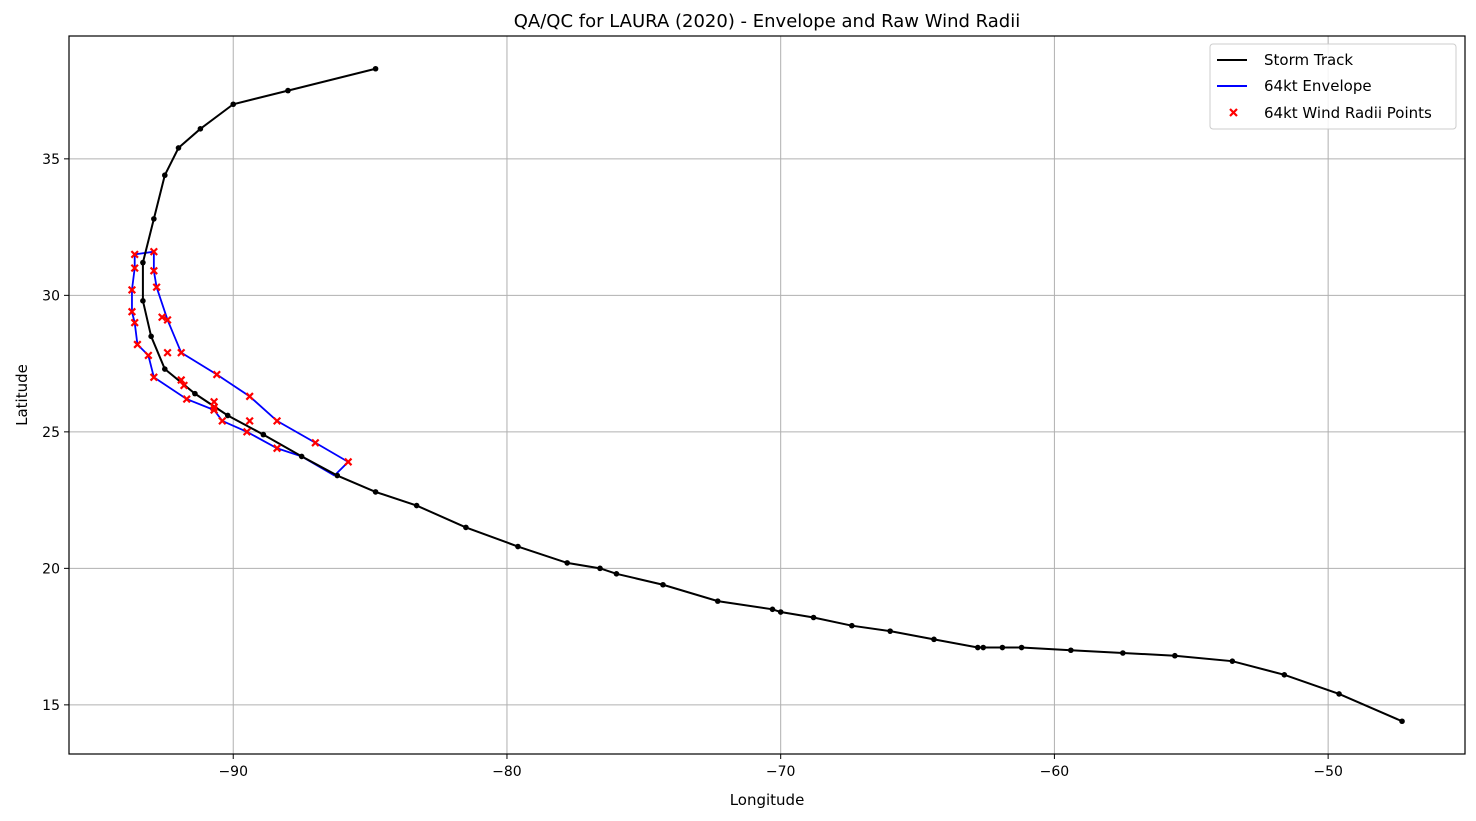  Describe the element at coordinates (1308, 60) in the screenshot. I see `legend-track-label: Storm Track` at that location.